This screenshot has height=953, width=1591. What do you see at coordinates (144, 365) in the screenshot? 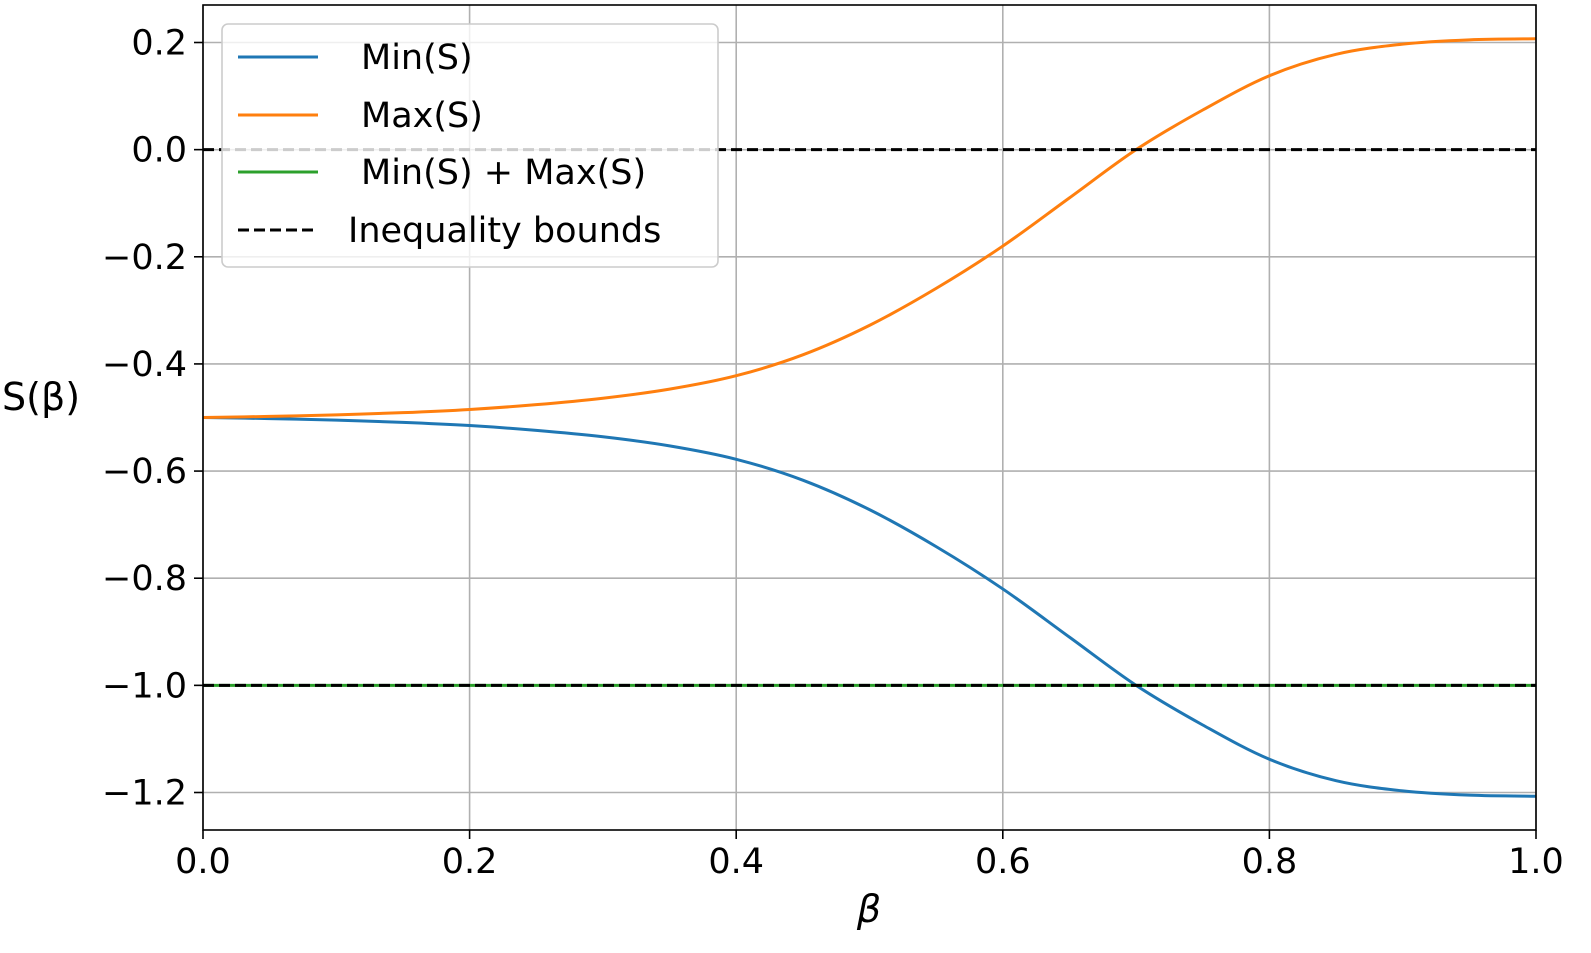
I see `y-tick-label: −0.4` at bounding box center [144, 365].